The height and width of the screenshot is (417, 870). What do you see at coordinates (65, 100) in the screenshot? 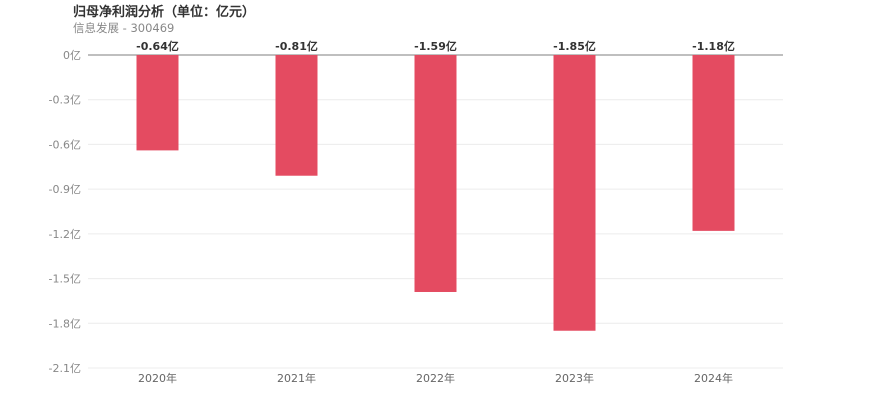
I see `y-tick-label: -0.3亿` at bounding box center [65, 100].